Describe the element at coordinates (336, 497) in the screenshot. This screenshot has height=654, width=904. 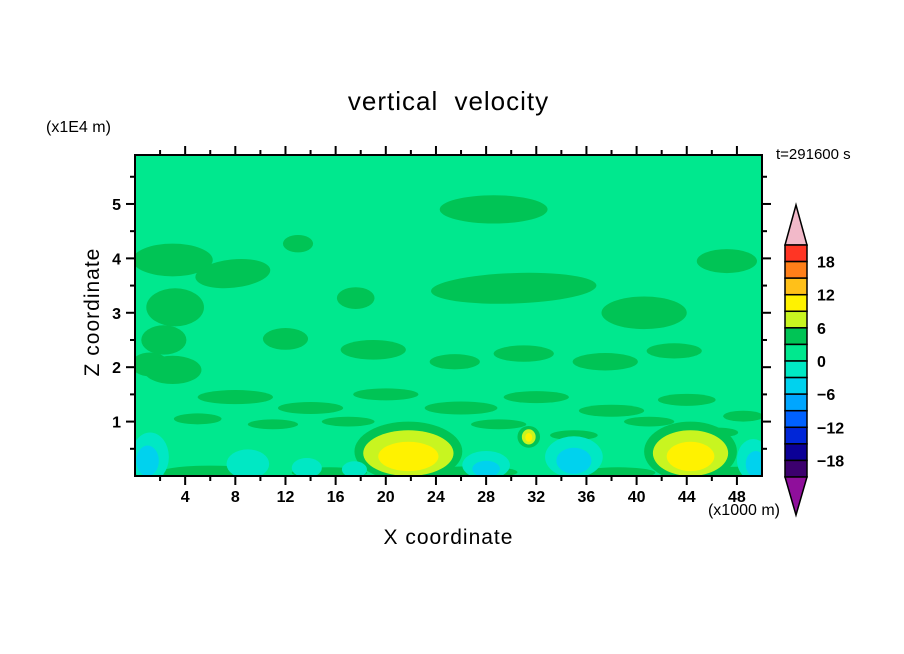
I see `x-tick-label: 16` at that location.